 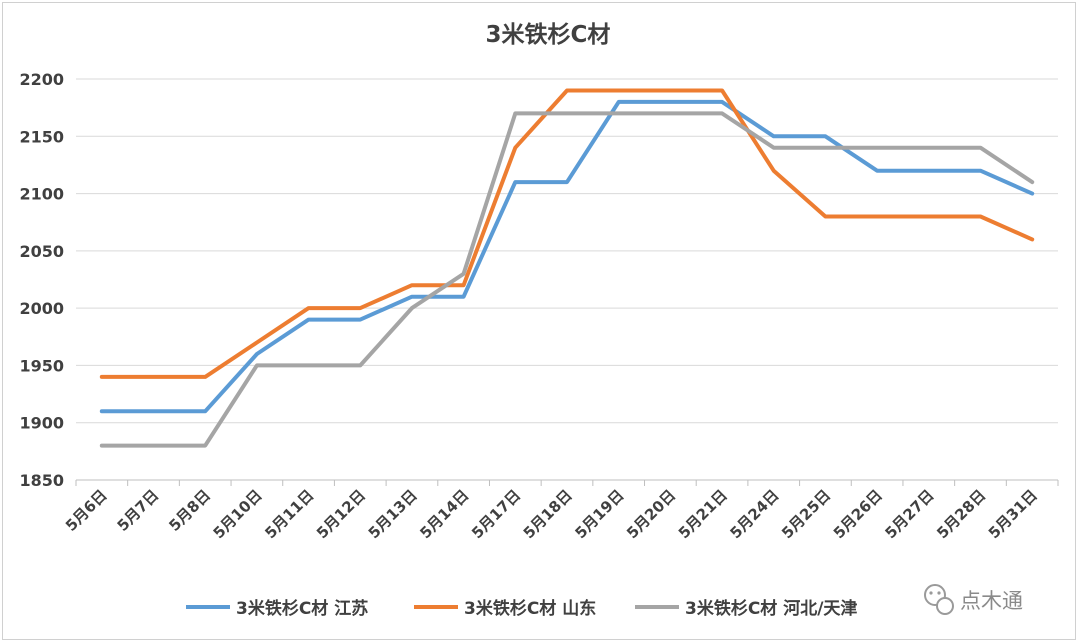 What do you see at coordinates (41, 251) in the screenshot?
I see `y-tick-label: 2050` at bounding box center [41, 251].